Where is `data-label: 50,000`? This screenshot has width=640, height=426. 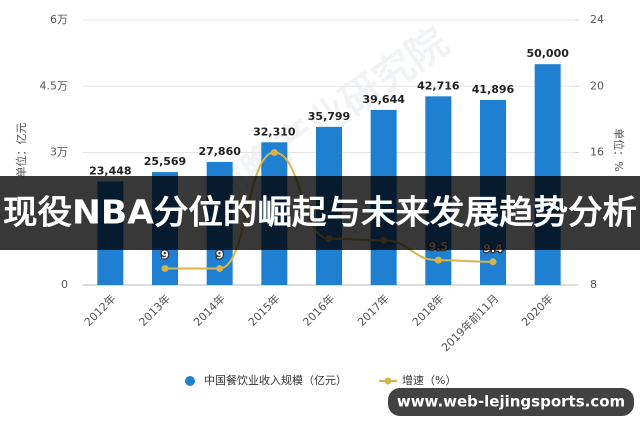 data-label: 50,000 is located at coordinates (547, 53).